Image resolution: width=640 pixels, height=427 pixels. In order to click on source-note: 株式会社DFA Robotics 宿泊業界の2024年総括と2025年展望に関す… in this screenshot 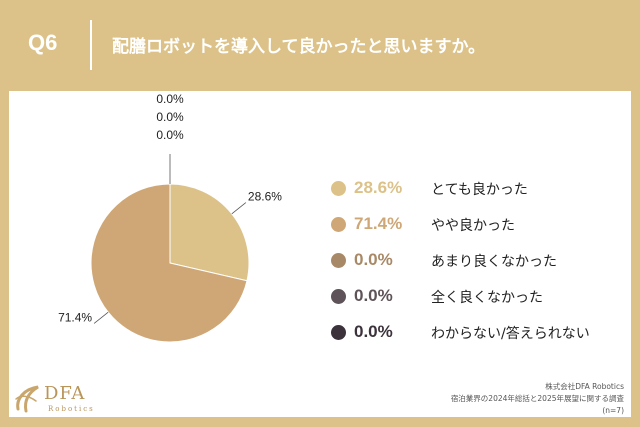, I will do `click(537, 399)`.